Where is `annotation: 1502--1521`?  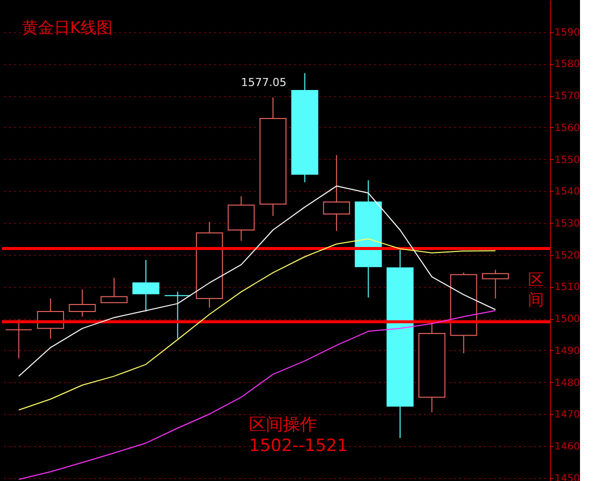
annotation: 1502--1521 is located at coordinates (298, 446).